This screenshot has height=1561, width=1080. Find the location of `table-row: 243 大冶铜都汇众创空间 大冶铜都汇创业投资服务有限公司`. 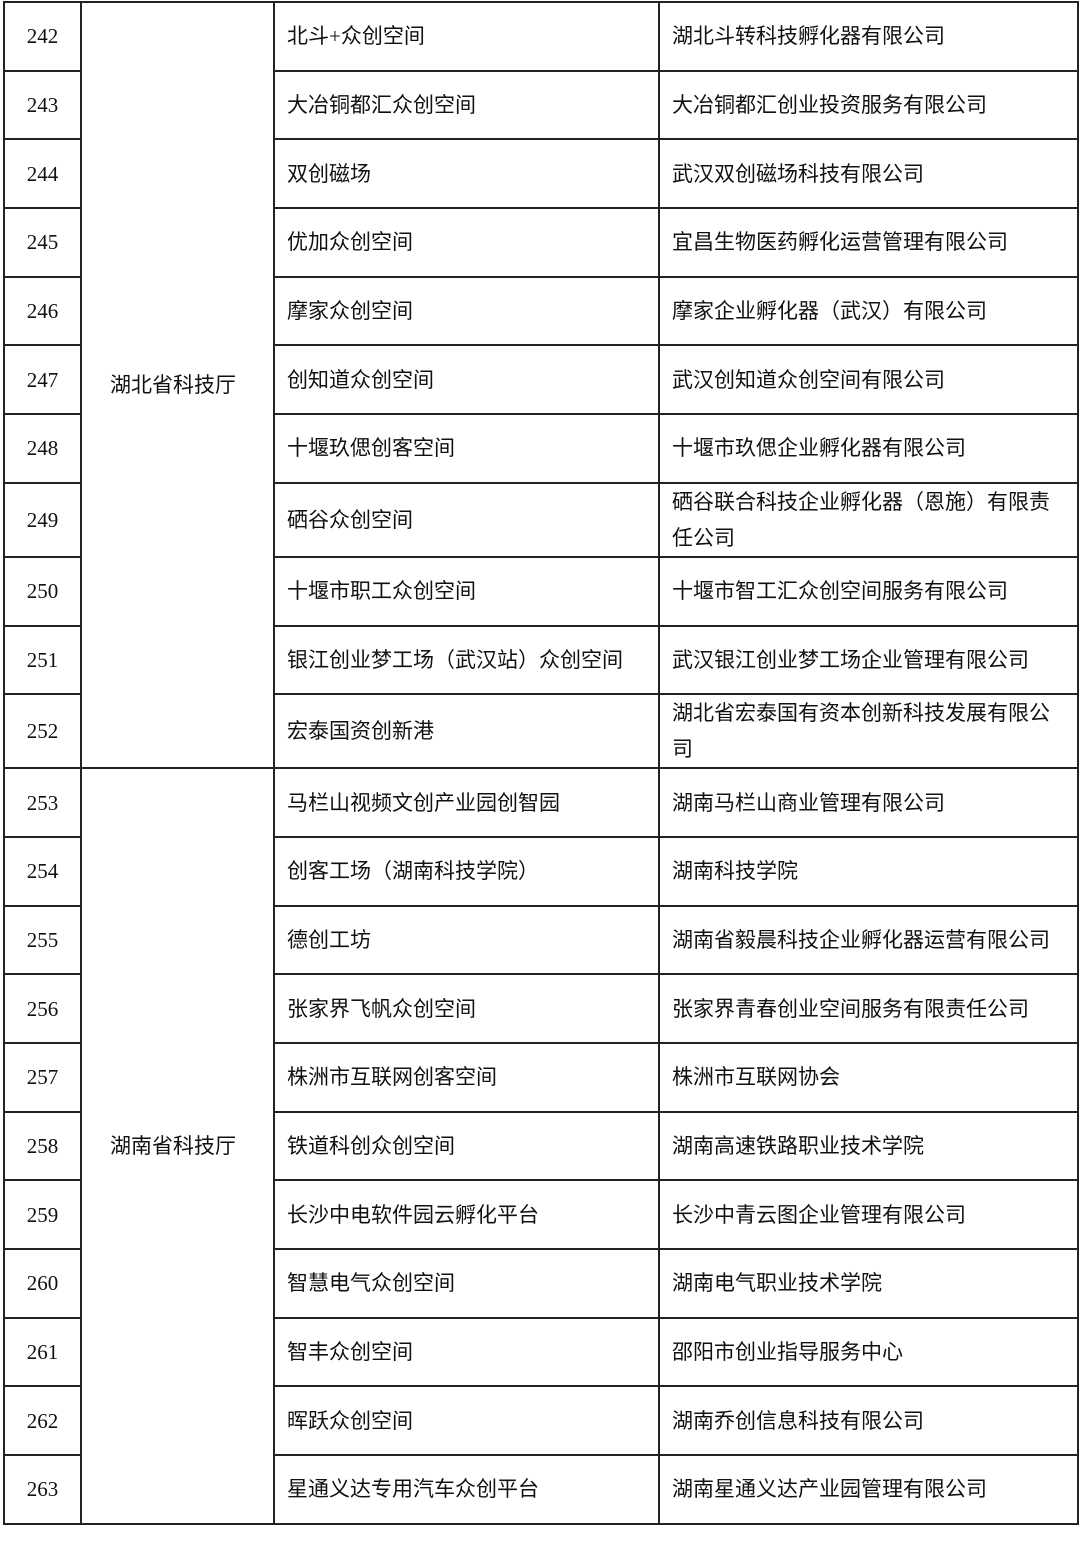

table-row: 243 大冶铜都汇众创空间 大冶铜都汇创业投资服务有限公司 is located at coordinates (541, 105).